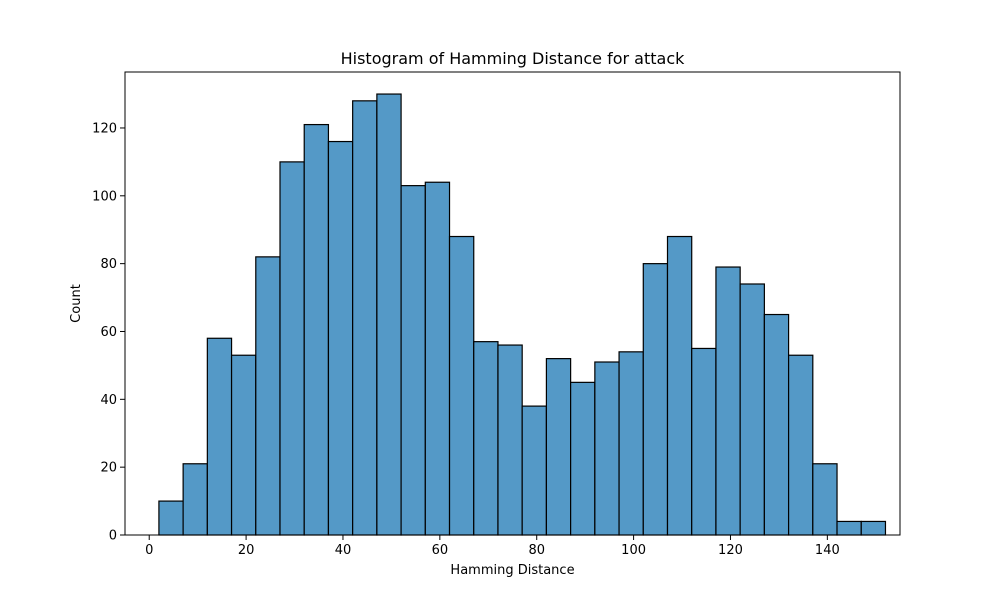  I want to click on y-tick-label: 20, so click(108, 468).